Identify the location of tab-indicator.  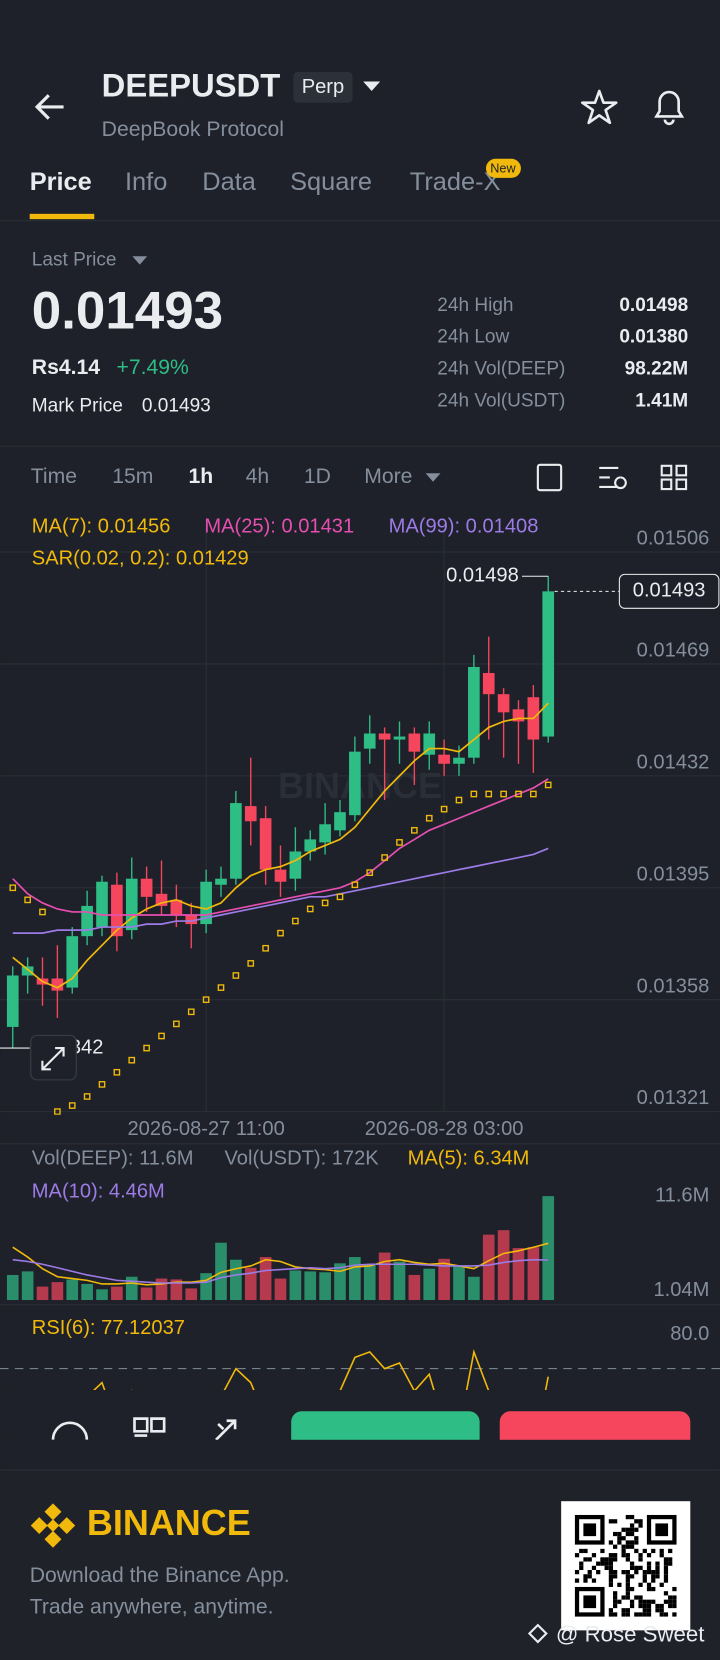
(62, 216).